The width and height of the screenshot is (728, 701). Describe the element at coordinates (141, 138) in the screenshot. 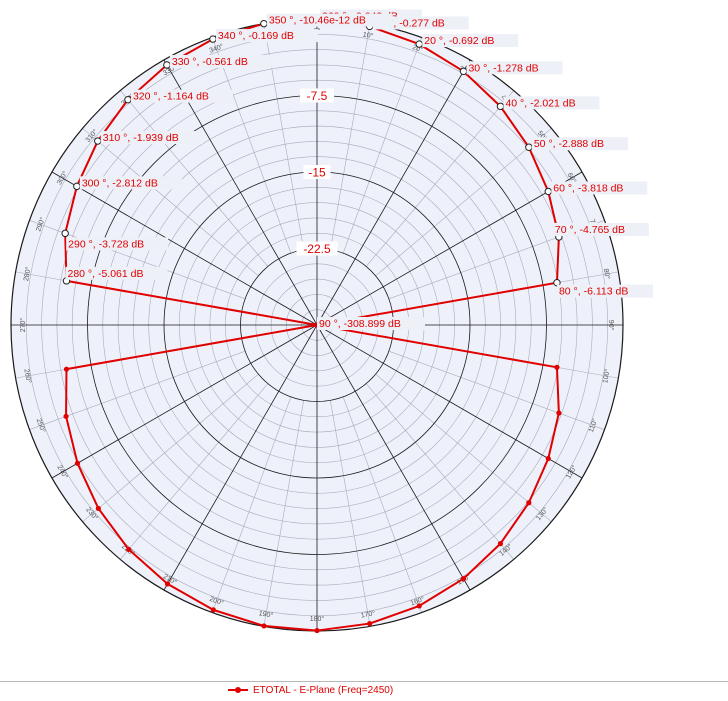

I see `point-annotation: 310 °, -1.939 dB` at that location.